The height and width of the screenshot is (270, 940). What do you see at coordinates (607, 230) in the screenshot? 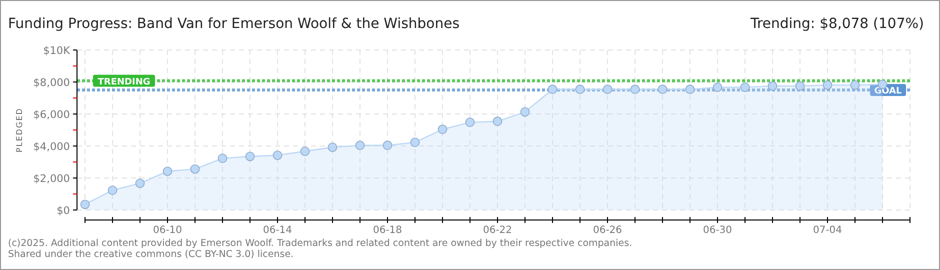
I see `x-tick-label: 06-26` at bounding box center [607, 230].